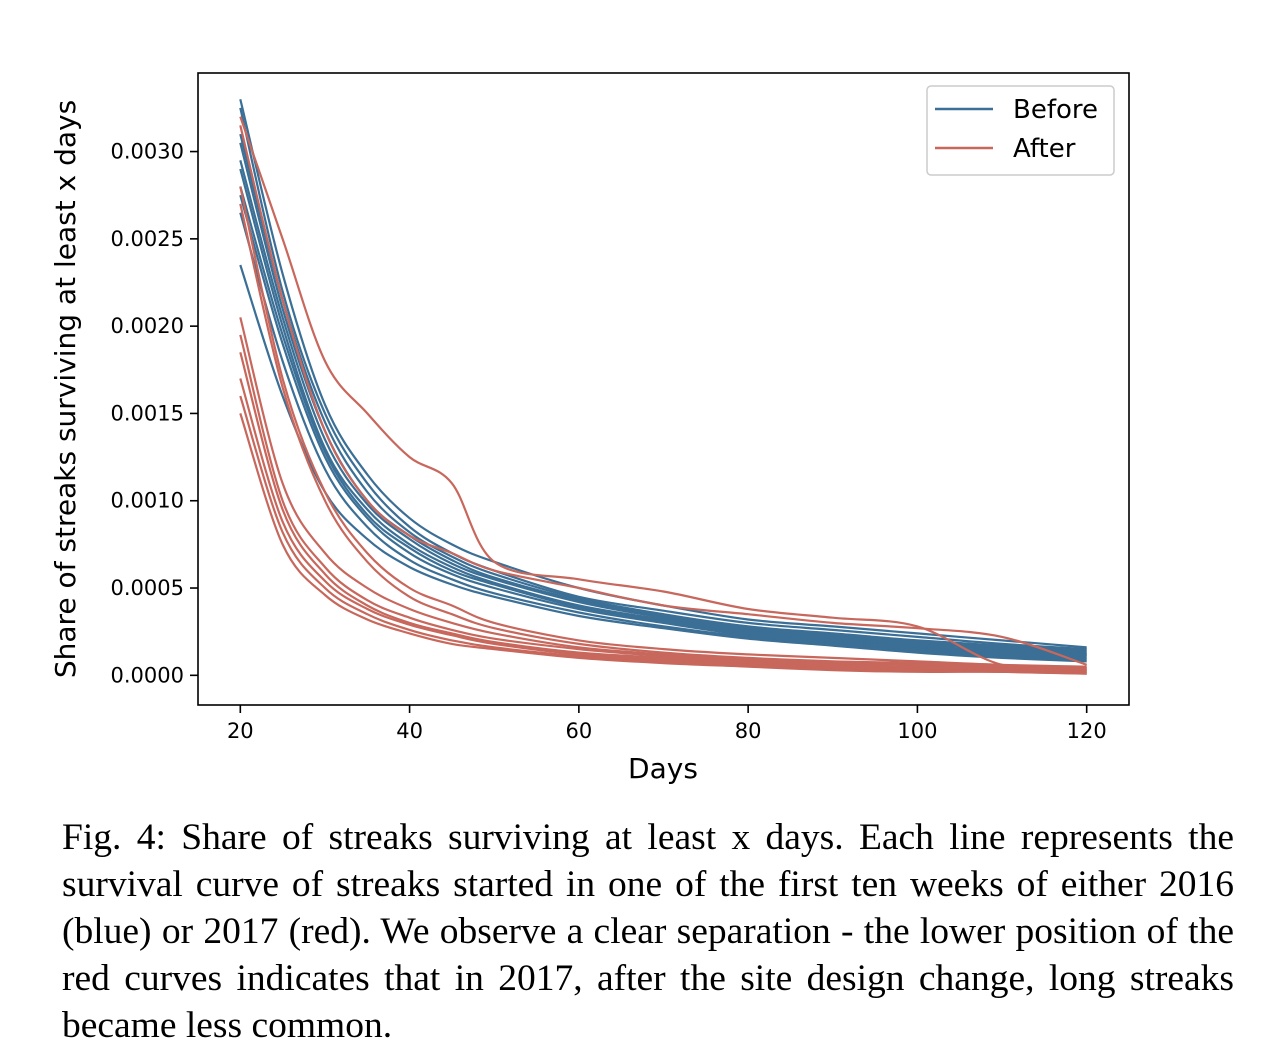  Describe the element at coordinates (917, 731) in the screenshot. I see `x-tick-label: 100` at that location.